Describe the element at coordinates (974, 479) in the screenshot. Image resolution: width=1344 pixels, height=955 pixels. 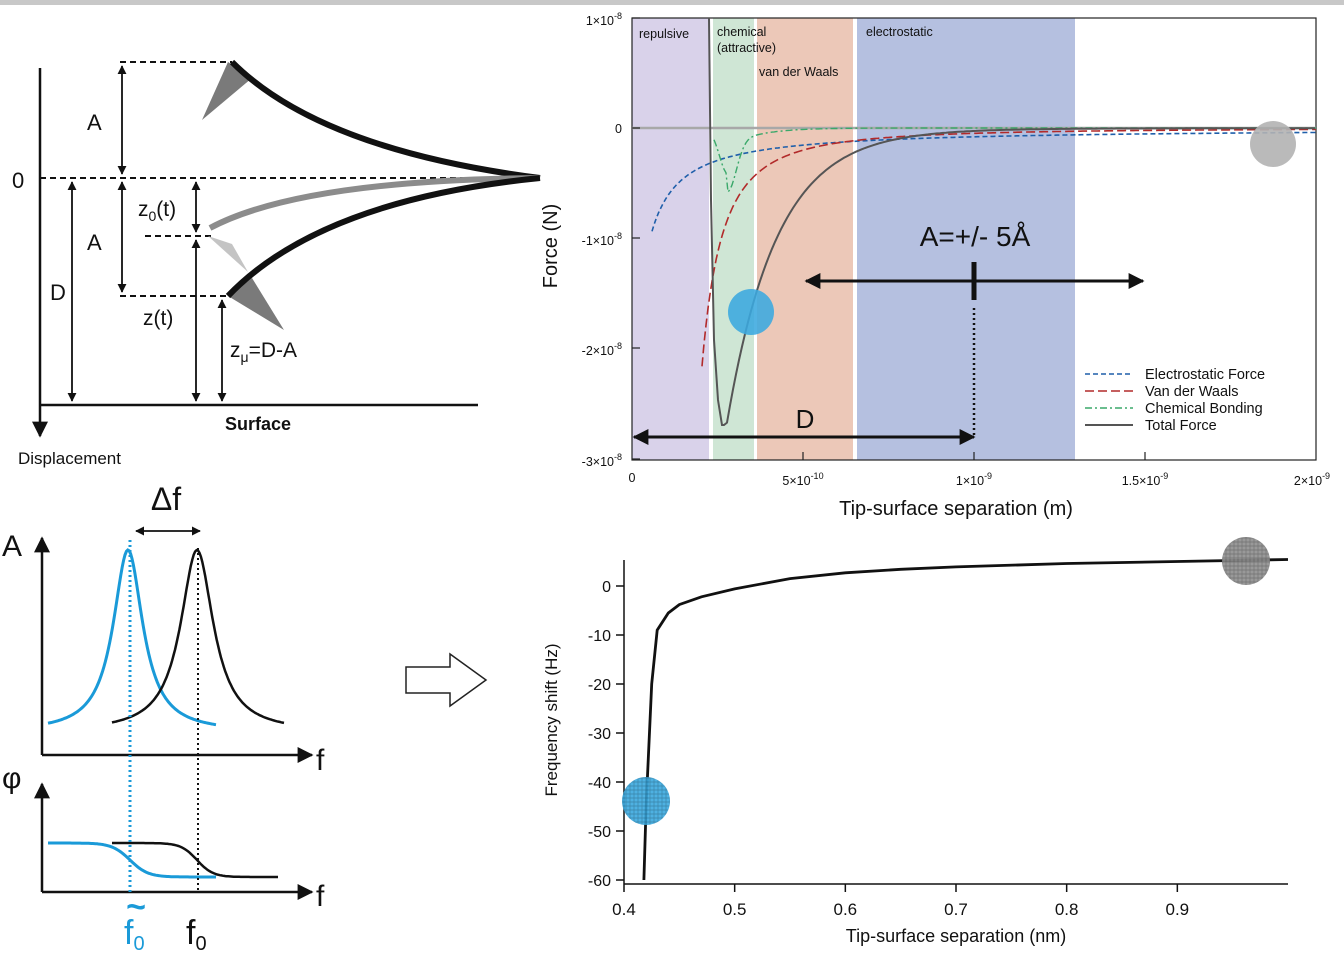
I see `force-xtick-2: 1×10⁻⁹` at that location.